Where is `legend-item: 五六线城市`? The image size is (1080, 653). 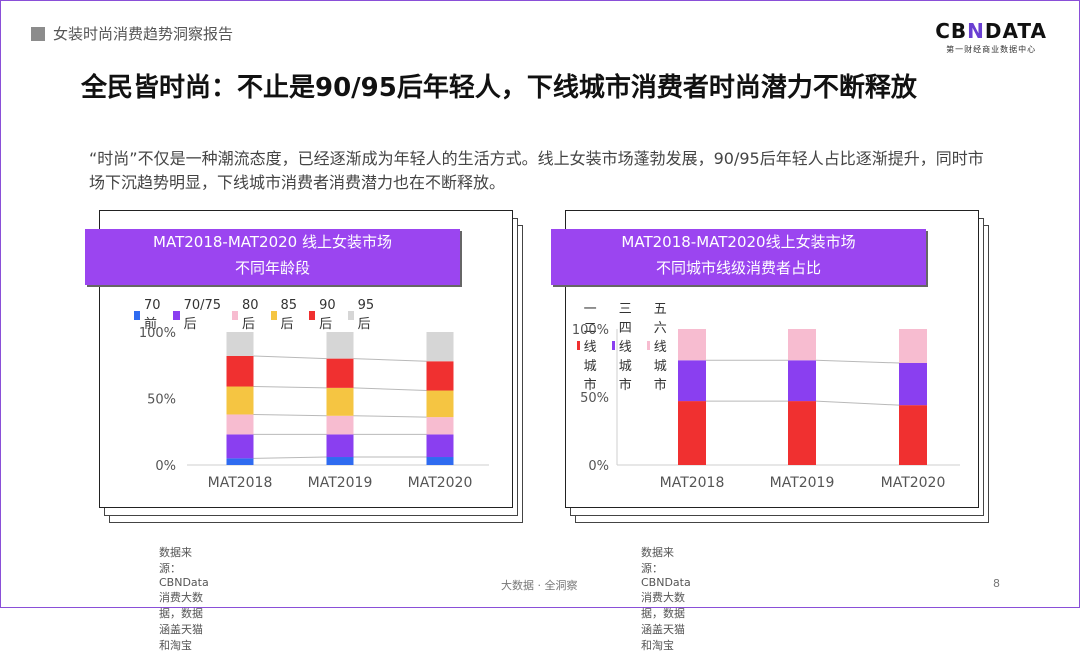 legend-item: 五六线城市 is located at coordinates (660, 345).